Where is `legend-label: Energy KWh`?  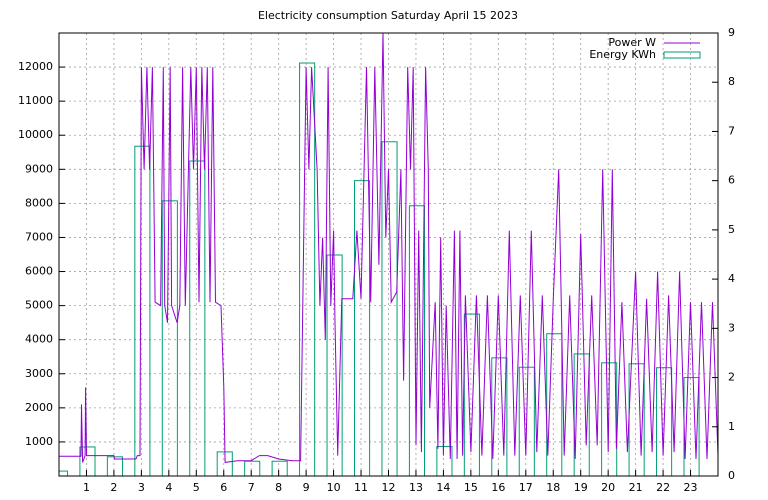
legend-label: Energy KWh is located at coordinates (622, 54).